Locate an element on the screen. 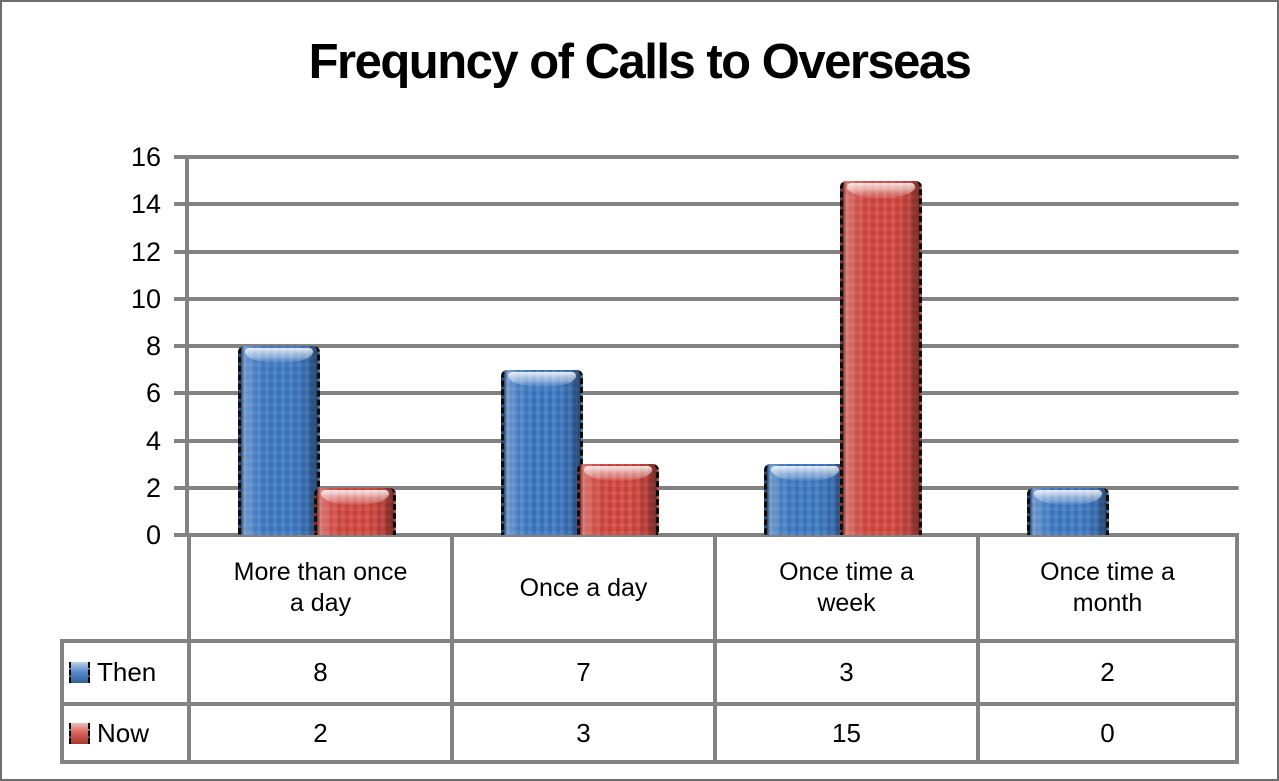 Image resolution: width=1279 pixels, height=781 pixels. y-axis-tick-label: 16 is located at coordinates (145, 157).